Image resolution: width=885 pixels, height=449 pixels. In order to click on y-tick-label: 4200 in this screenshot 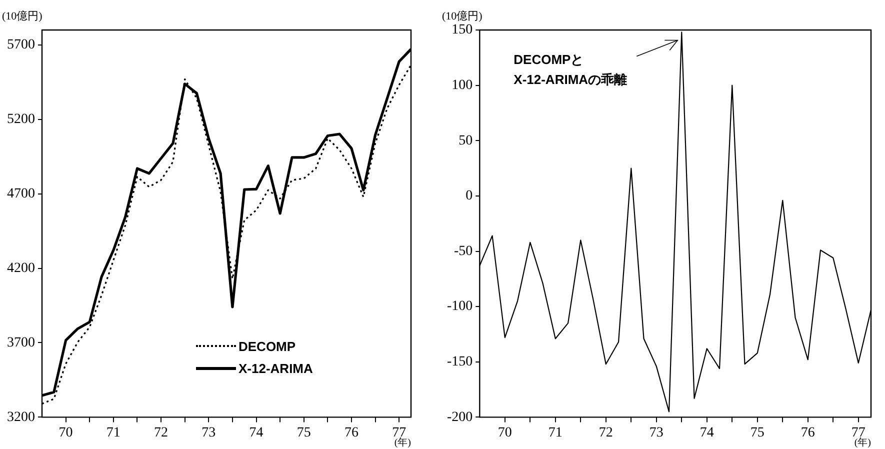, I will do `click(21, 268)`.